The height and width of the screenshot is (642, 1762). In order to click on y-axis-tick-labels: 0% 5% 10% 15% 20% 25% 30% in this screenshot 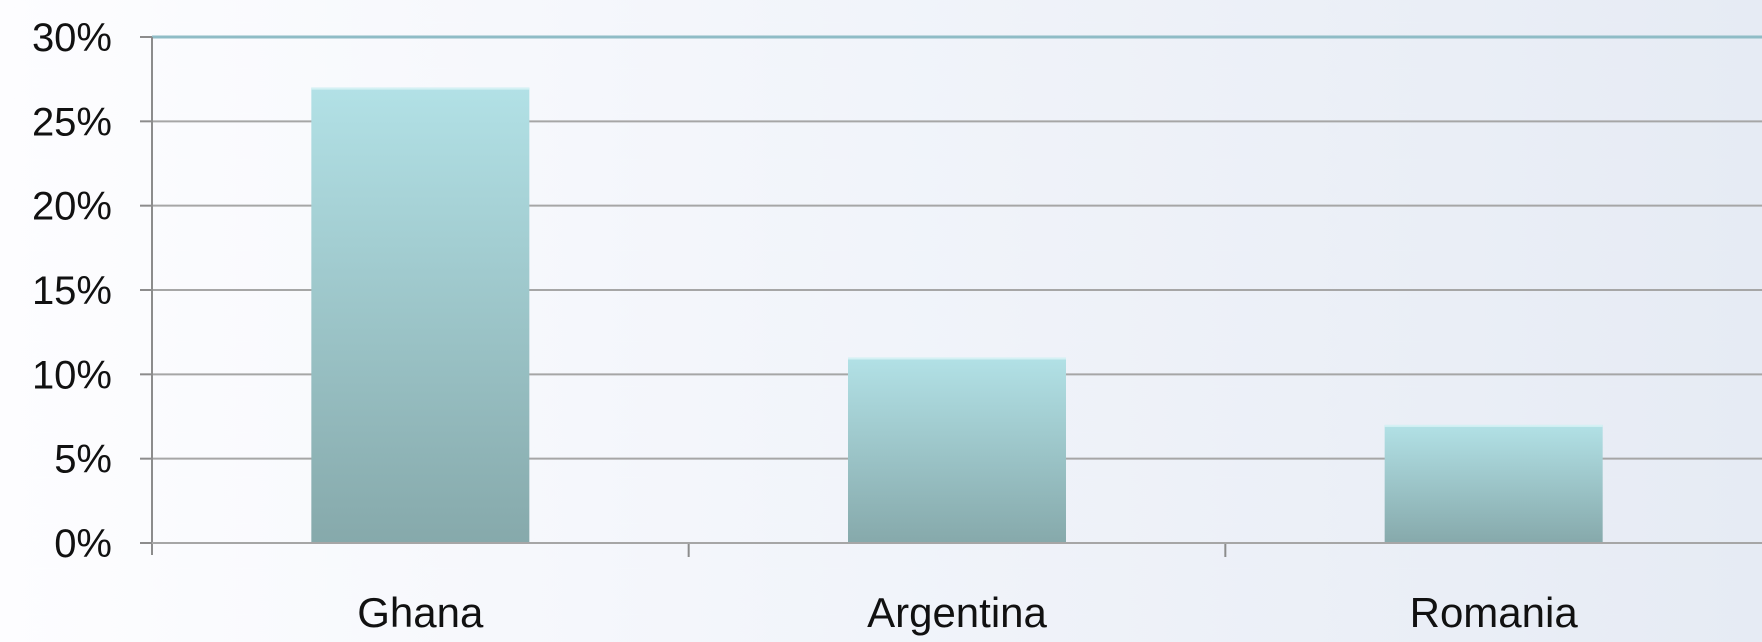, I will do `click(72, 291)`.